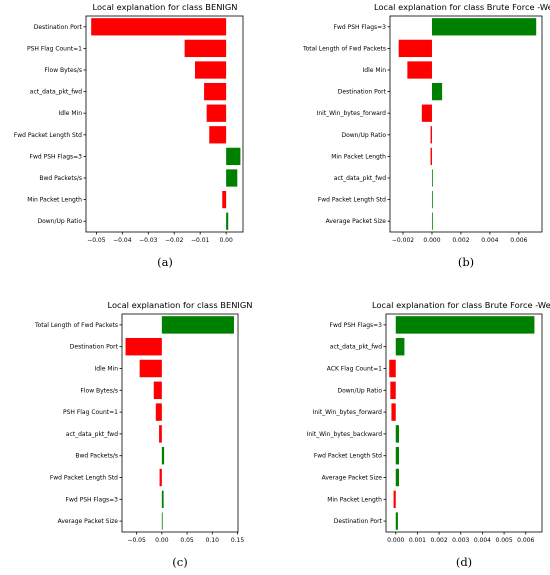 The height and width of the screenshot is (575, 550). What do you see at coordinates (503, 540) in the screenshot?
I see `x-tick-label: 0.005` at bounding box center [503, 540].